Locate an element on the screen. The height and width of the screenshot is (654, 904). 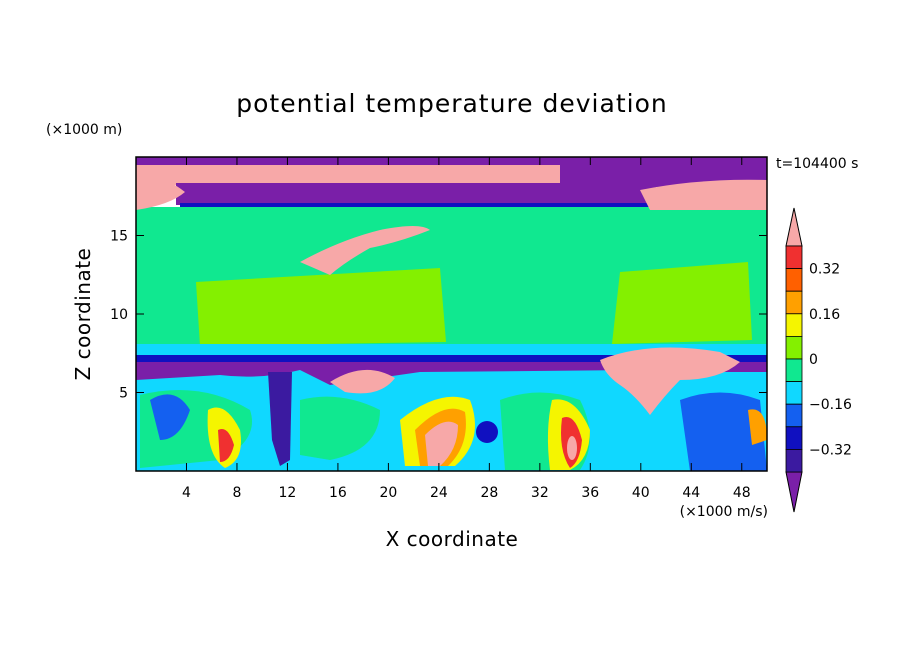
colorbar-tick-label: 0.32 is located at coordinates (824, 270).